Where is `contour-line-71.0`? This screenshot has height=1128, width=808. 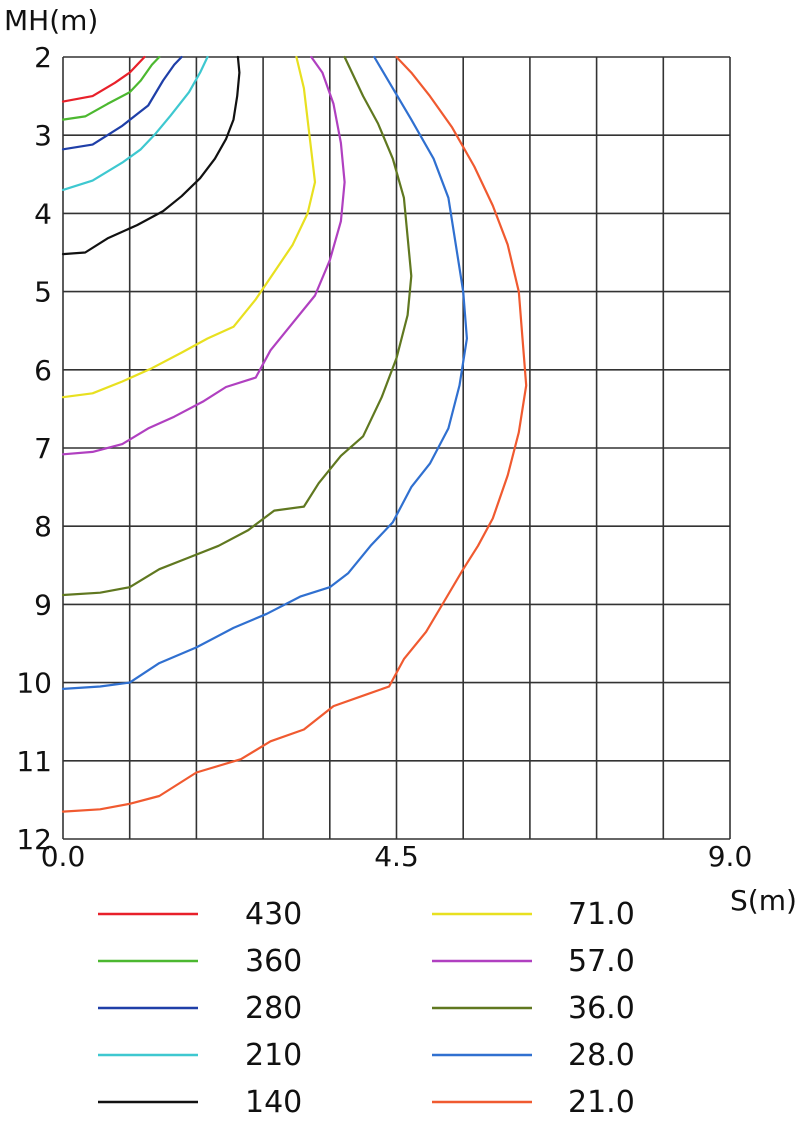 contour-line-71.0 is located at coordinates (189, 227).